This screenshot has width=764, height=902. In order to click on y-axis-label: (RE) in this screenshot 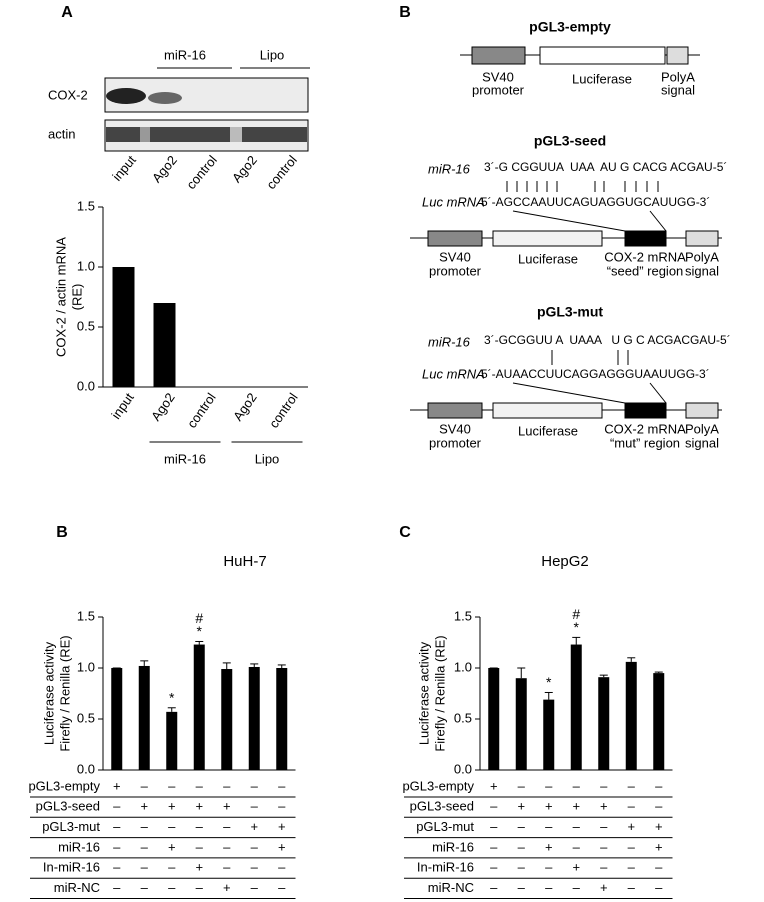, I will do `click(76, 297)`.